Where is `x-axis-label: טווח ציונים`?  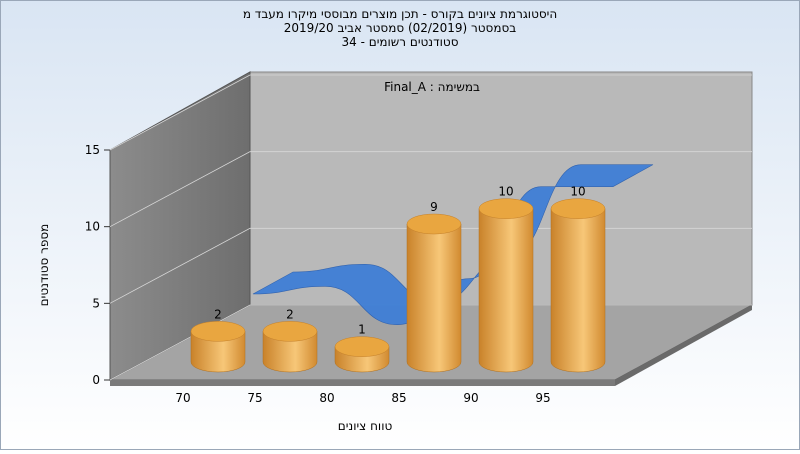 x-axis-label: טווח ציונים is located at coordinates (365, 426).